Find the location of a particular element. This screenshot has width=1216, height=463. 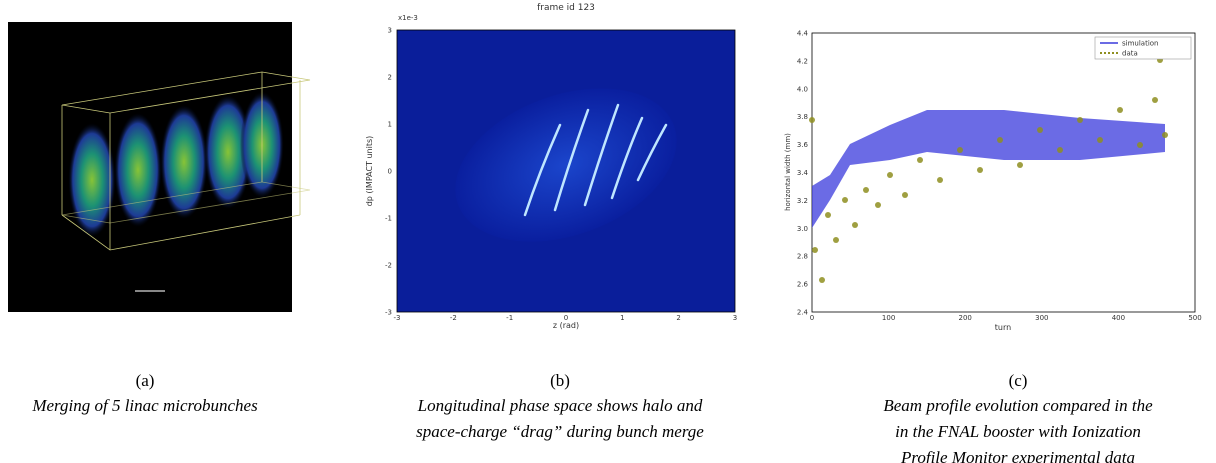

panel-label: (a) is located at coordinates (145, 380).